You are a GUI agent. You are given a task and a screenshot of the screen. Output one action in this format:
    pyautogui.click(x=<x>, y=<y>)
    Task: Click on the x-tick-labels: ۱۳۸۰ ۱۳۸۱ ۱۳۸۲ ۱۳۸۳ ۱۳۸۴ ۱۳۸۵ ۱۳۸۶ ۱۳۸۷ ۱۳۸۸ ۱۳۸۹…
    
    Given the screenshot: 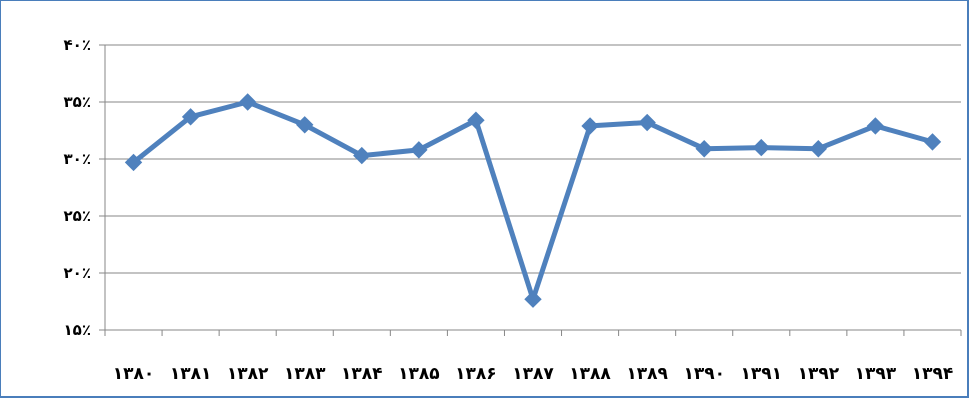 What is the action you would take?
    pyautogui.click(x=533, y=374)
    